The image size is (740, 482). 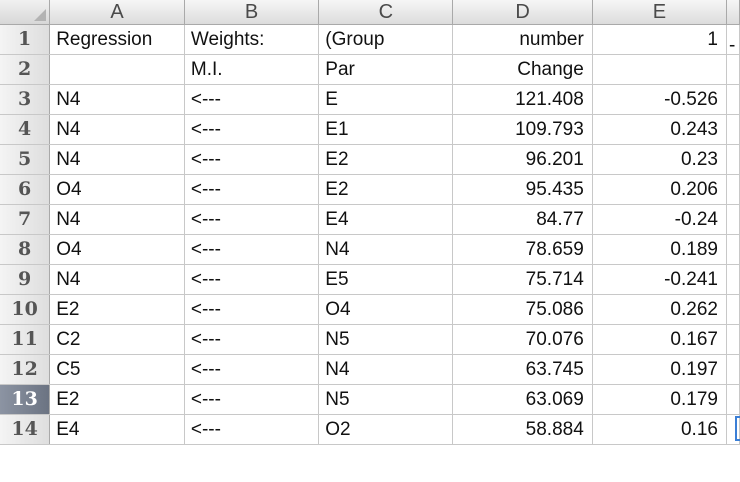 What do you see at coordinates (522, 39) in the screenshot?
I see `cell-d1: number` at bounding box center [522, 39].